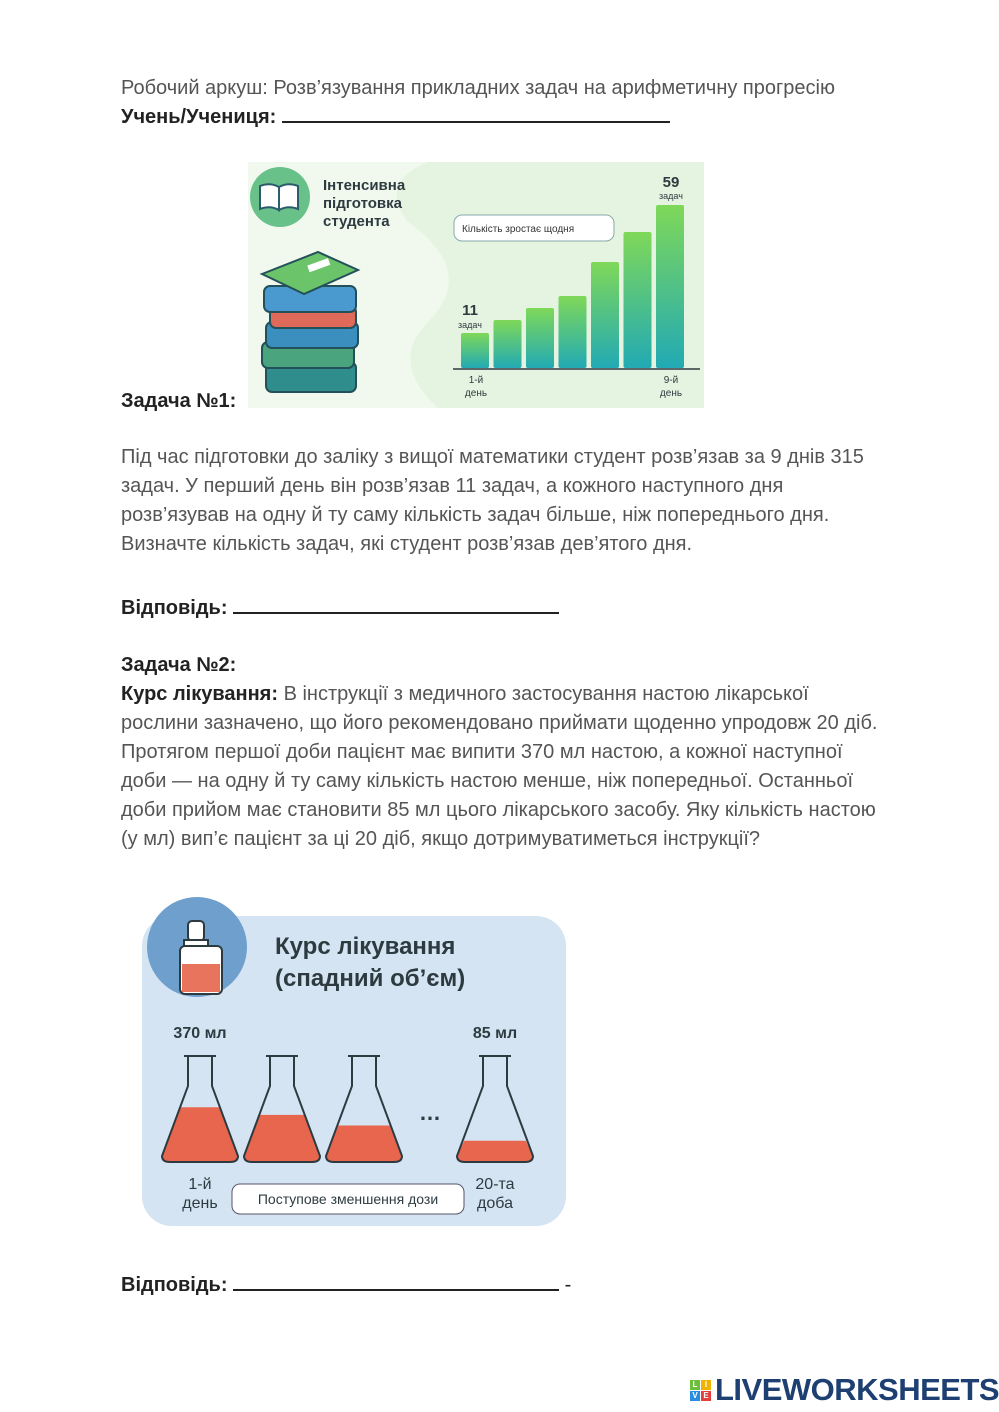 The width and height of the screenshot is (999, 1412). What do you see at coordinates (671, 393) in the screenshot?
I see `last-day-label-2: день` at bounding box center [671, 393].